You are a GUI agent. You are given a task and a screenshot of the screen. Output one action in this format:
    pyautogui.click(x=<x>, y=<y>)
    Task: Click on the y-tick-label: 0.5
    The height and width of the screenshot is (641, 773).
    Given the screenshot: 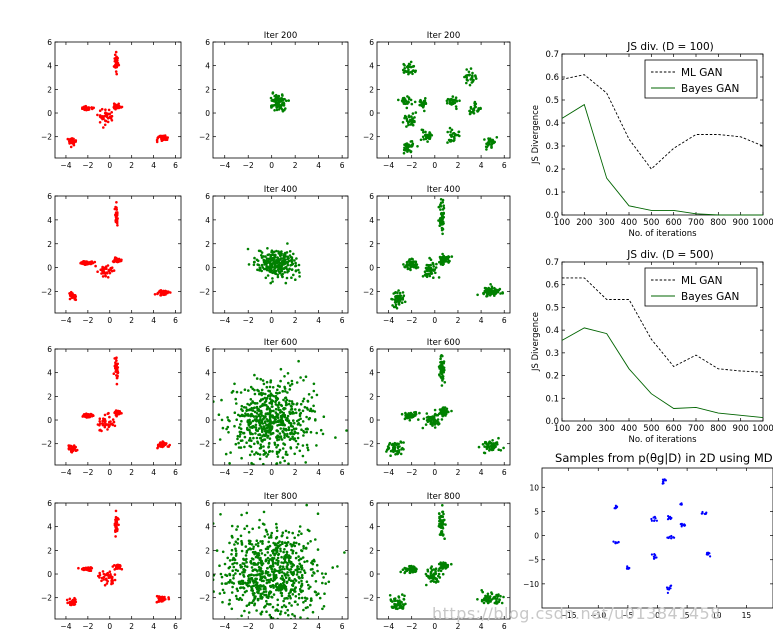 What is the action you would take?
    pyautogui.click(x=552, y=308)
    